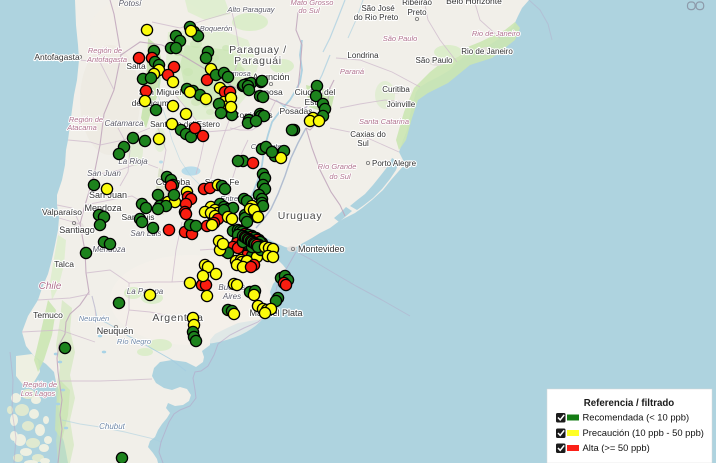 This screenshot has width=716, height=468. Describe the element at coordinates (352, 71) in the screenshot. I see `svg-text: Paraná` at that location.